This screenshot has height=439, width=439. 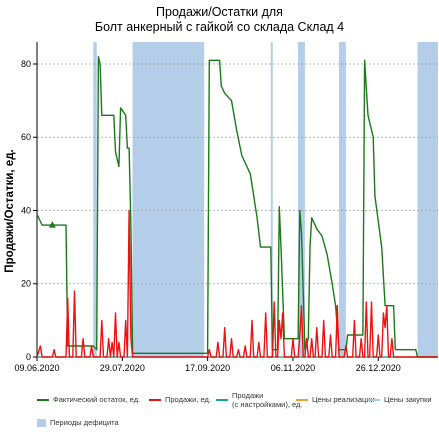 I want to click on legend-label-sales: Продажи, ед., so click(x=188, y=399).